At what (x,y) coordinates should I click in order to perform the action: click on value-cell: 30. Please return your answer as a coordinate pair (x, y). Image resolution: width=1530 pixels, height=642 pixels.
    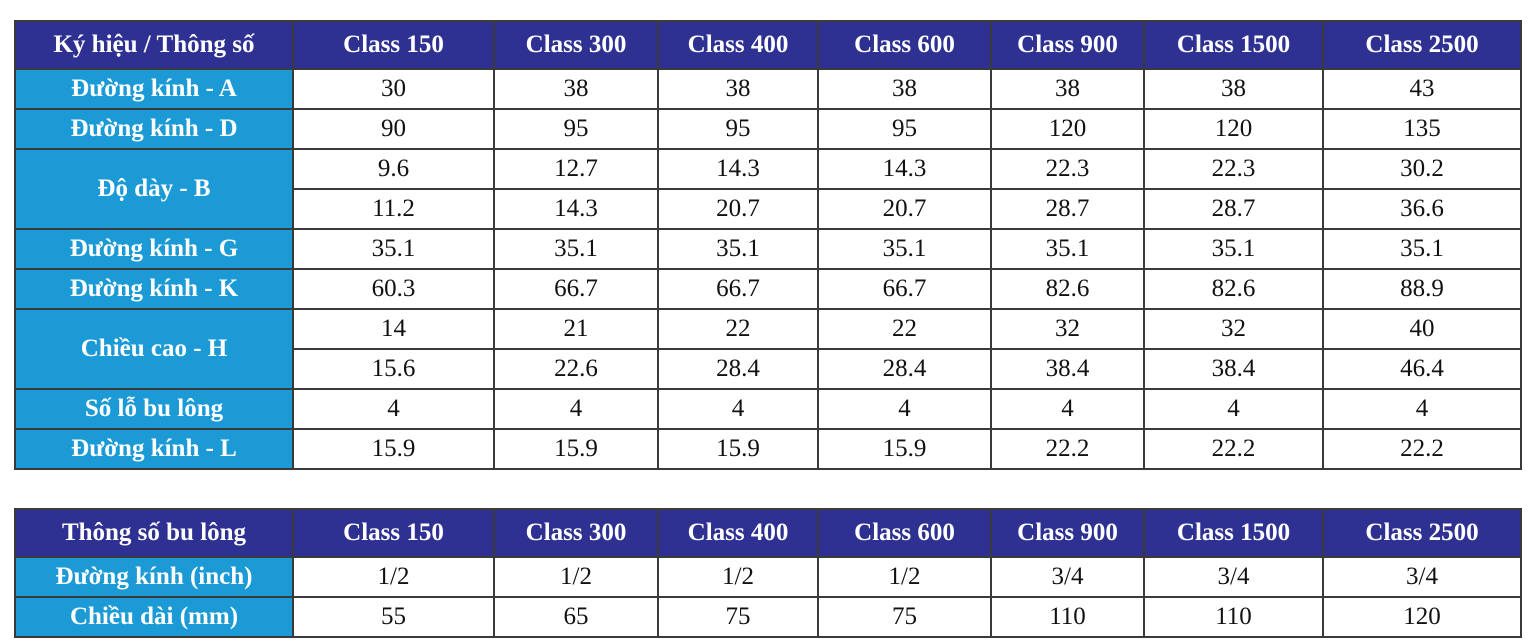
    Looking at the image, I should click on (393, 89).